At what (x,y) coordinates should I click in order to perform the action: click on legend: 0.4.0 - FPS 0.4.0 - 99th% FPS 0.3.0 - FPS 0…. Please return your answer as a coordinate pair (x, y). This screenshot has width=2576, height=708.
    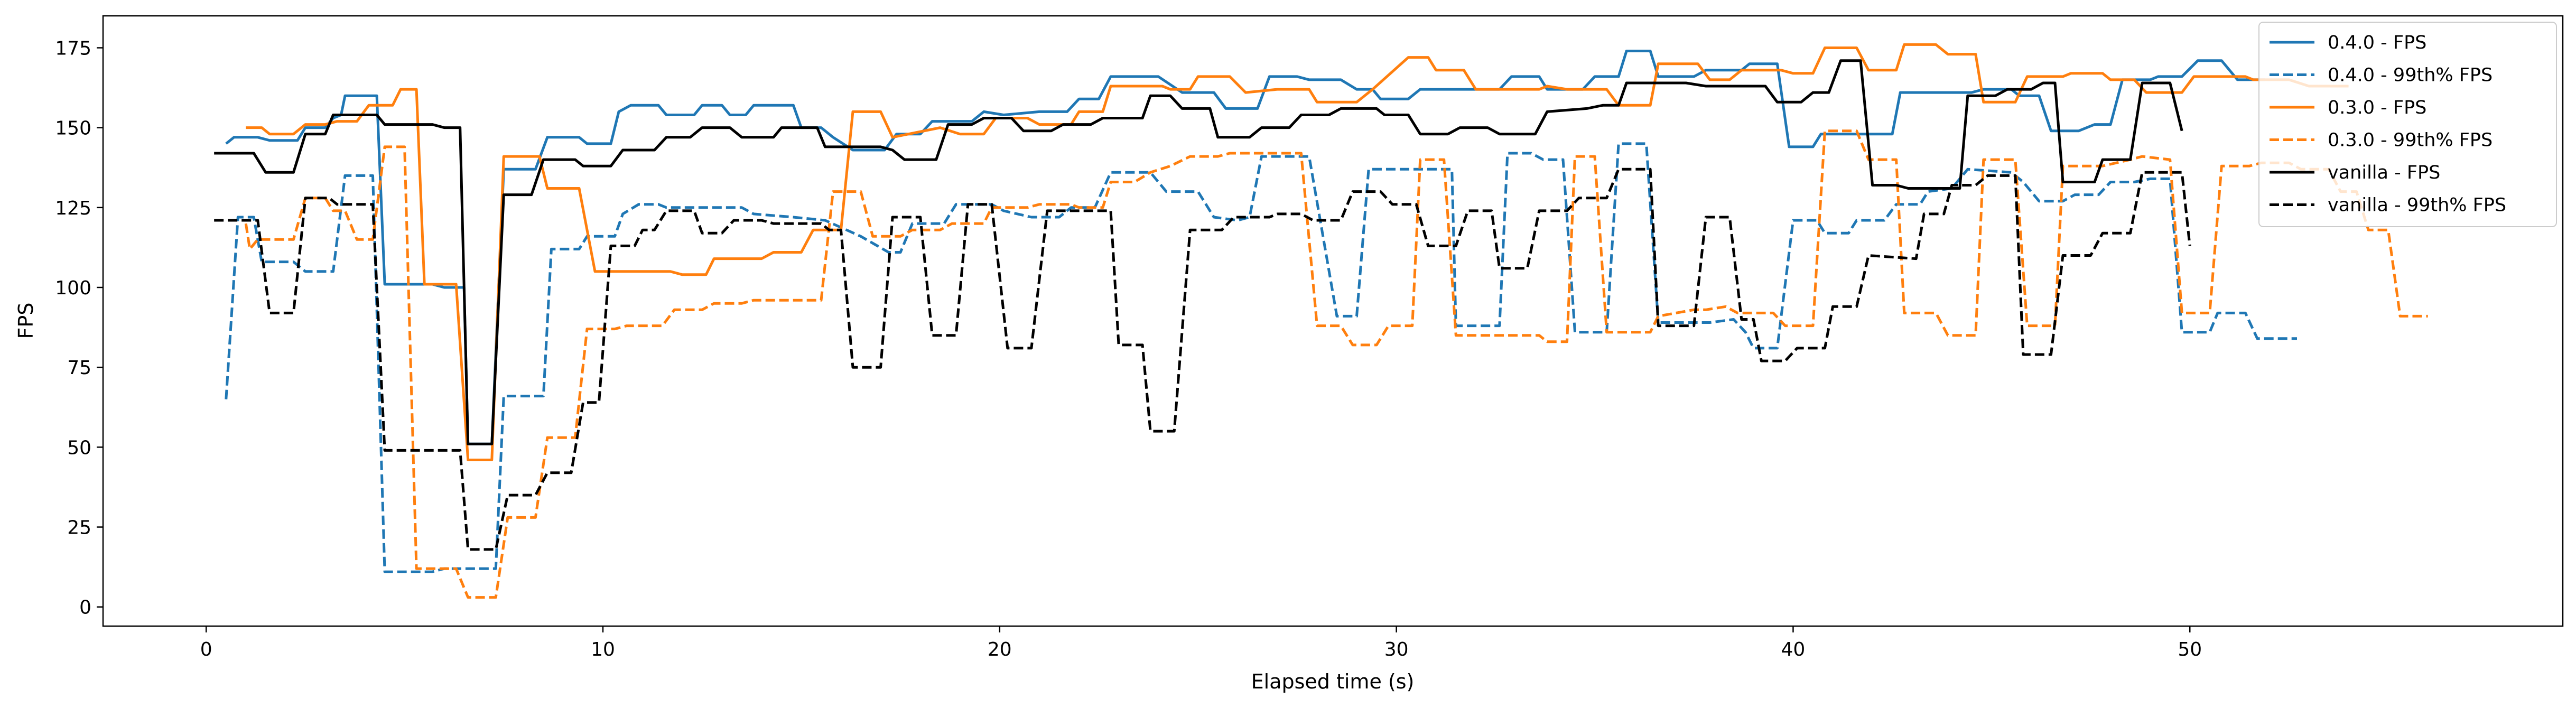
    Looking at the image, I should click on (2407, 125).